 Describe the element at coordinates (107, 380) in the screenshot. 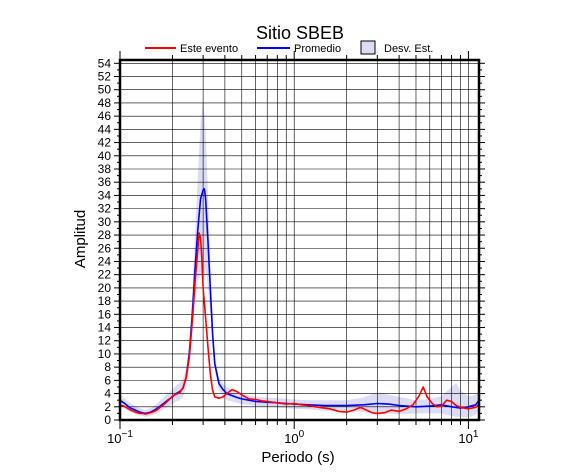

I see `y-tick-label: 6` at that location.